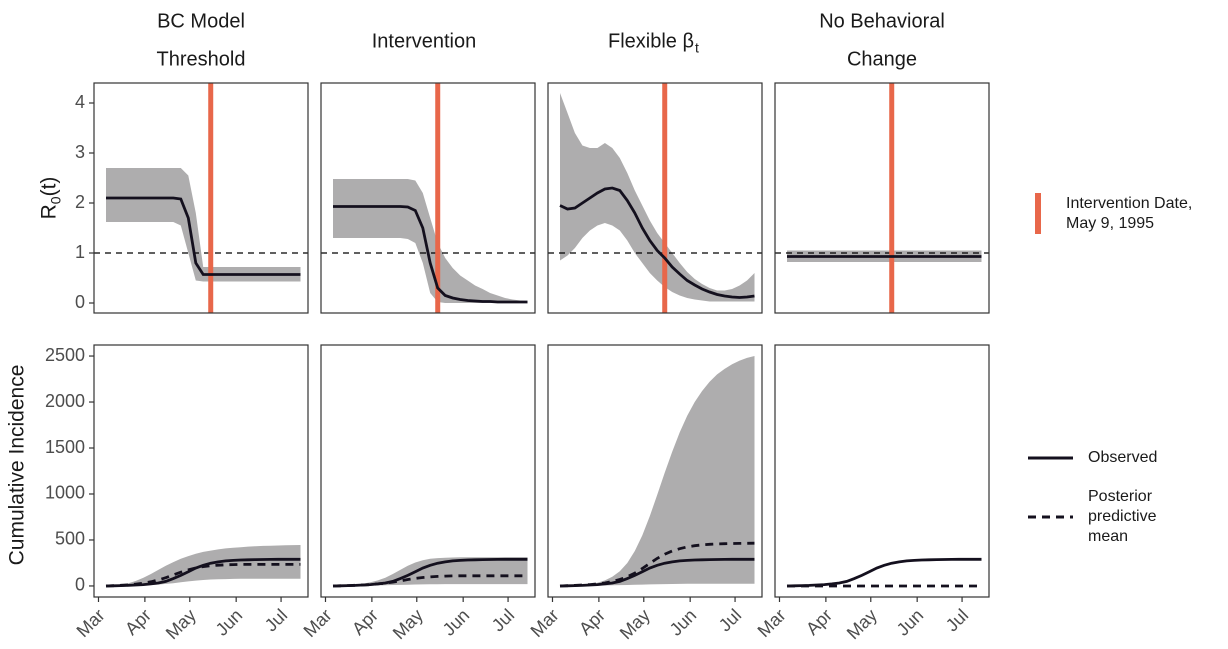 The height and width of the screenshot is (649, 1228). Describe the element at coordinates (65, 355) in the screenshot. I see `y-tick-label: 2500` at that location.